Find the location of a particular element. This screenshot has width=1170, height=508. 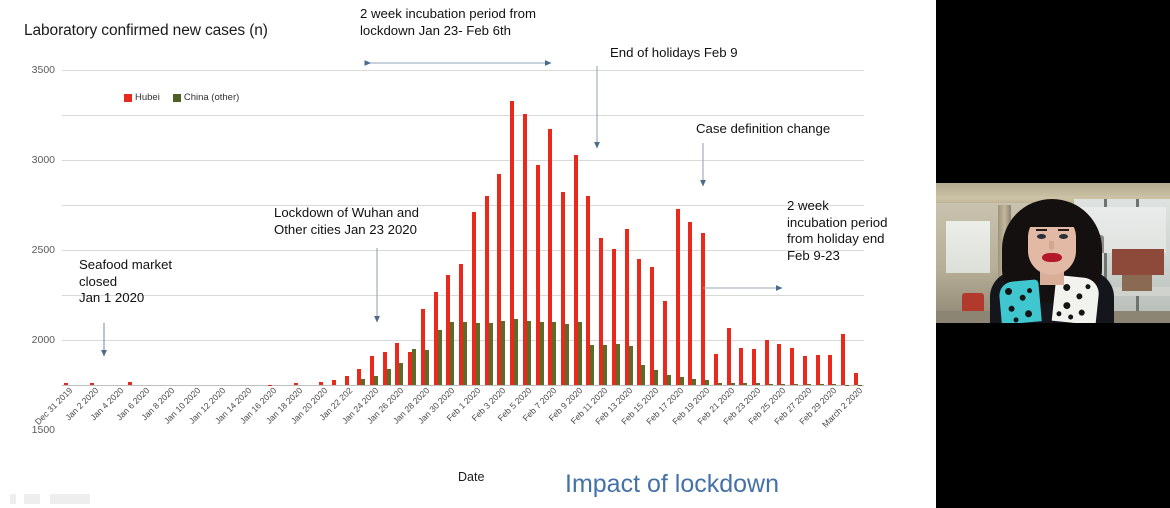

legend-swatch-hubei is located at coordinates (128, 97).